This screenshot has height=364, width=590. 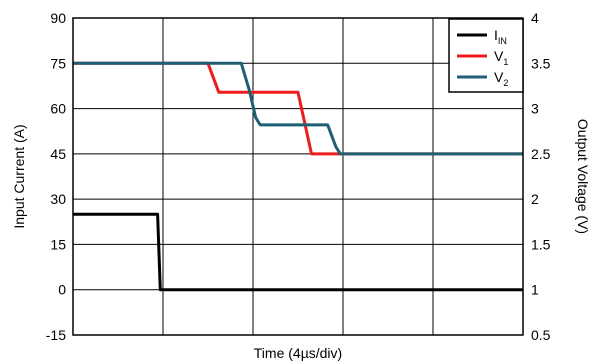 What do you see at coordinates (582, 176) in the screenshot?
I see `y-axis-label-right: Output Voltage (V)` at bounding box center [582, 176].